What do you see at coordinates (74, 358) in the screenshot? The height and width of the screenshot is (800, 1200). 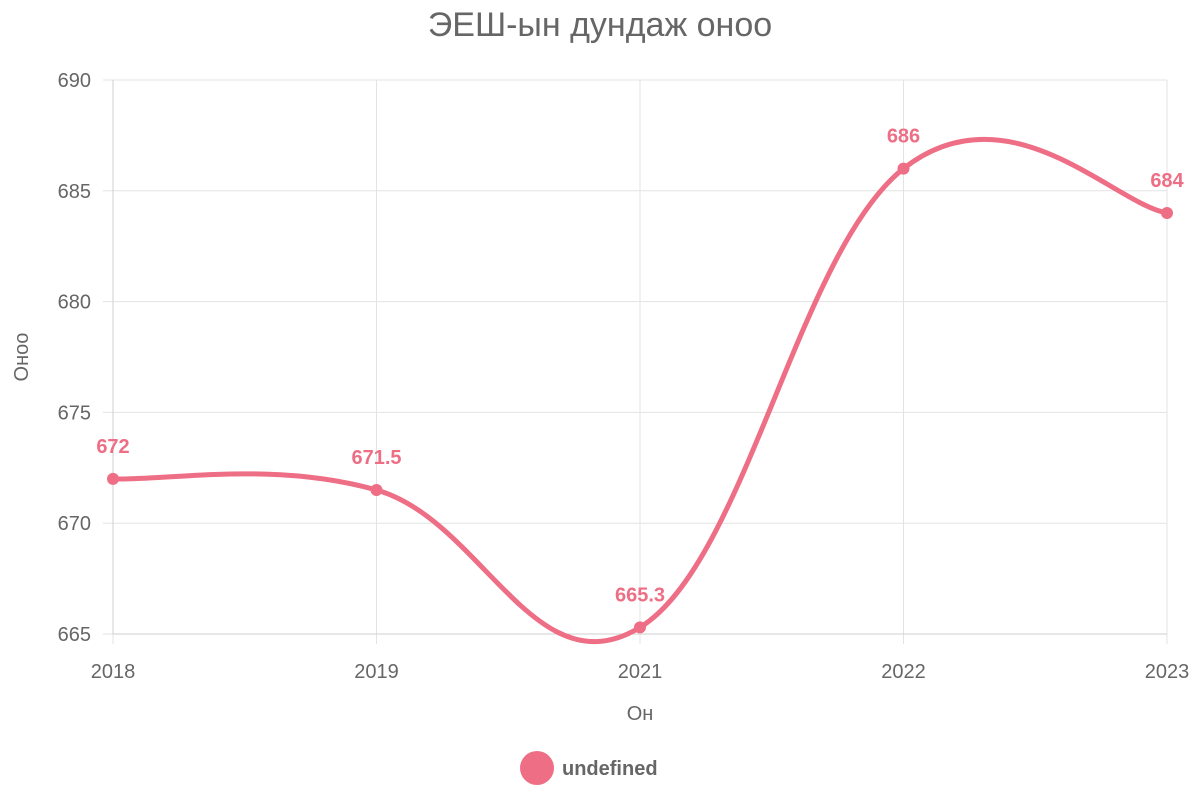 I see `y-axis-ticks: 665 670 675 680 685 690` at bounding box center [74, 358].